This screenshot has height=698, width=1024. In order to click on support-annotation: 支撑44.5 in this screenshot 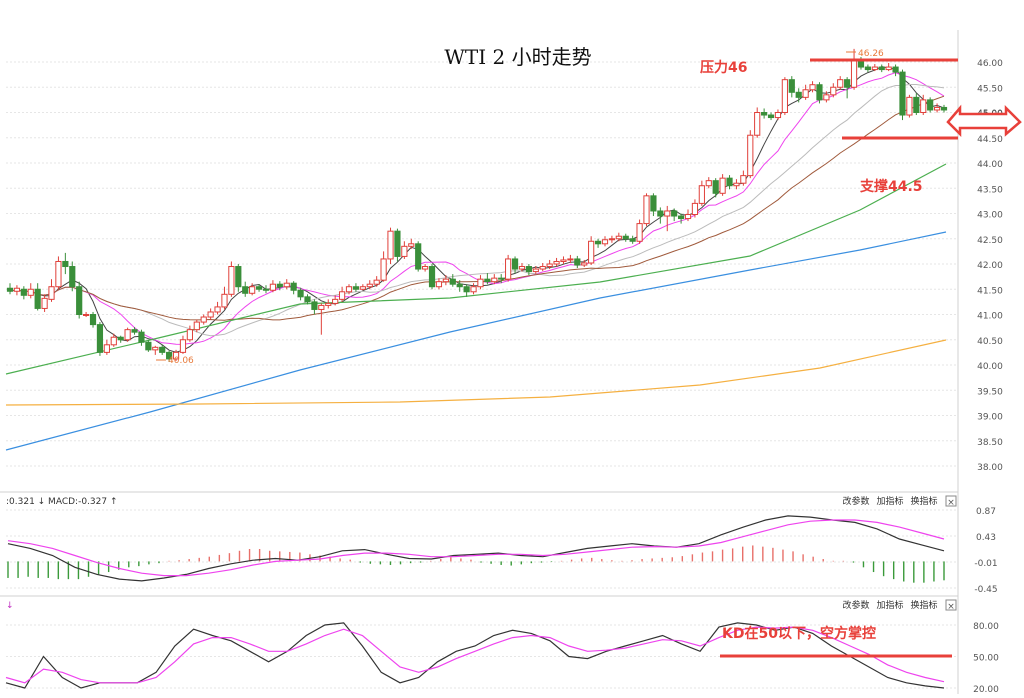, I will do `click(891, 186)`.